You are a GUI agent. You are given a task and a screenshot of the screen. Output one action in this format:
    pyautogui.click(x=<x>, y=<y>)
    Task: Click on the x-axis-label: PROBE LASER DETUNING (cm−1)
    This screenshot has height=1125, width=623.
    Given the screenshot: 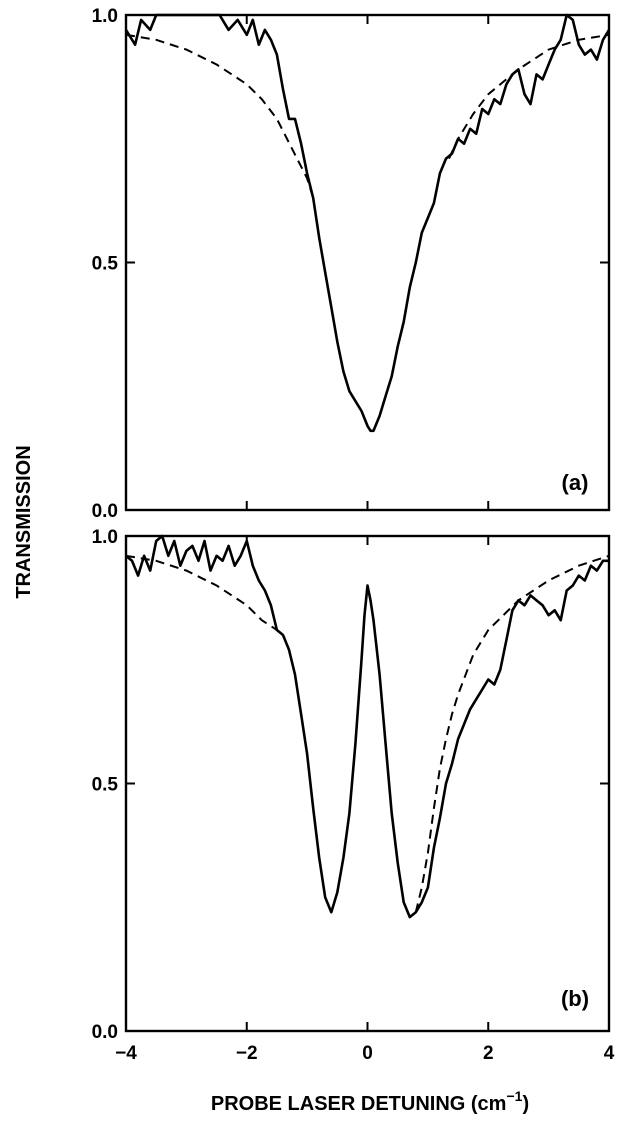 What is the action you would take?
    pyautogui.click(x=370, y=1101)
    